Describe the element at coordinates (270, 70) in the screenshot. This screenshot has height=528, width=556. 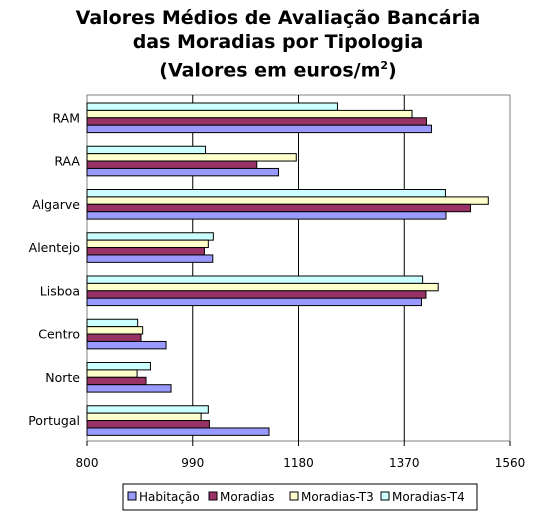
I see `title-line-3-text: (Valores em euros/m` at that location.